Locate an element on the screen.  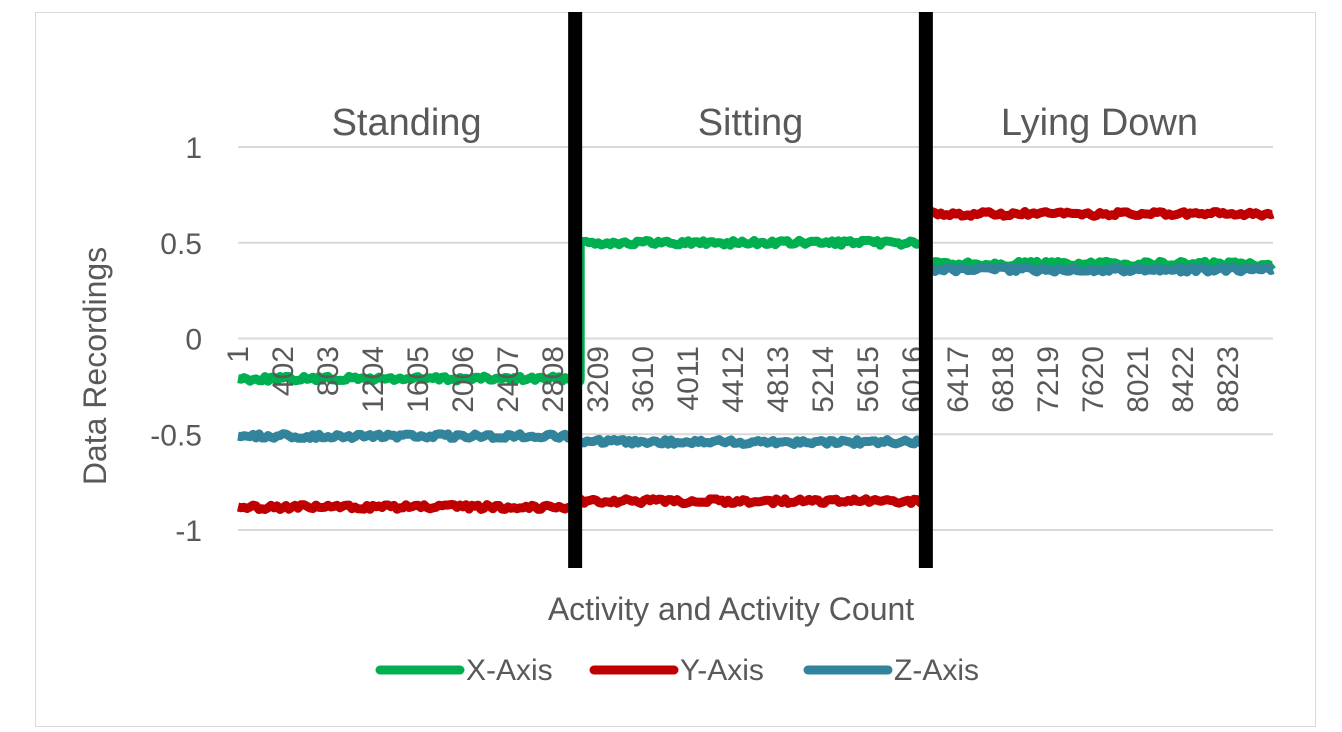
legend-entry: Z-Axis is located at coordinates (936, 670).